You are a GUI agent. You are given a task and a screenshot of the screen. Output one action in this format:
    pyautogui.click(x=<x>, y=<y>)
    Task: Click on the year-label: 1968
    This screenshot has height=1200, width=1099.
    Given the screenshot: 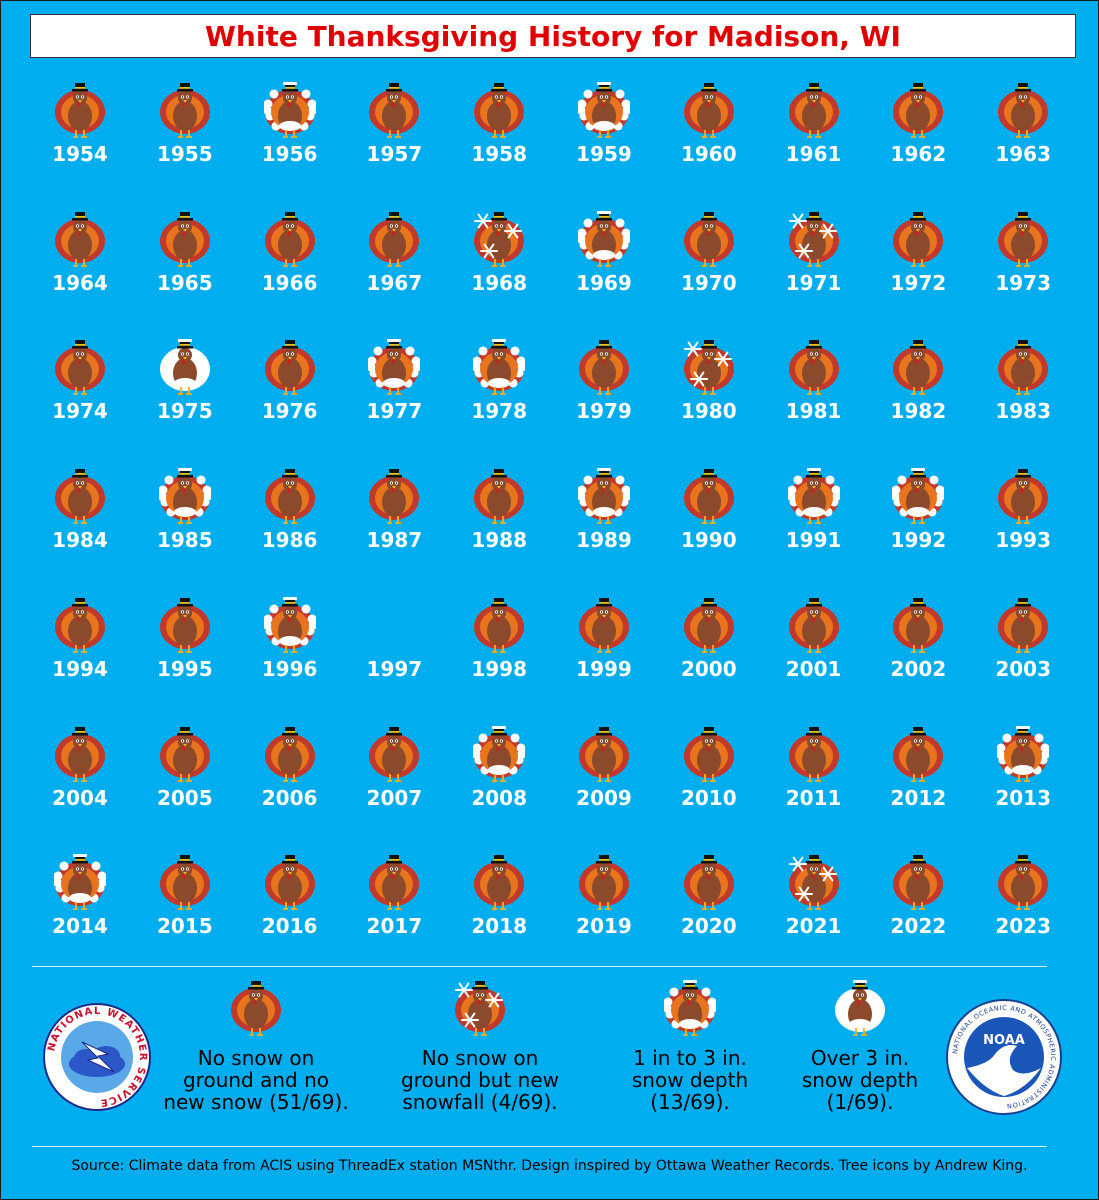 What is the action you would take?
    pyautogui.click(x=499, y=282)
    